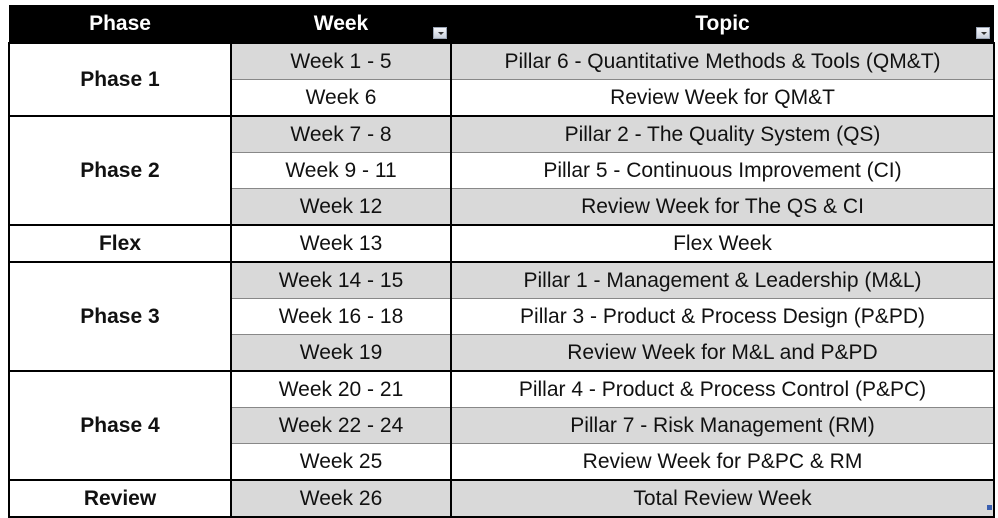  Describe the element at coordinates (722, 243) in the screenshot. I see `topic-cell: Flex Week` at that location.